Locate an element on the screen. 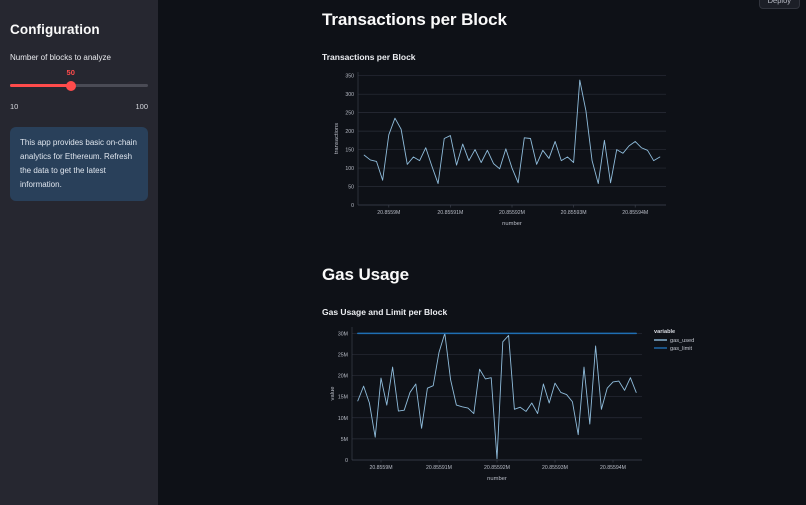 This screenshot has width=806, height=505. legend-label-gas_limit: gas_limit is located at coordinates (681, 349).